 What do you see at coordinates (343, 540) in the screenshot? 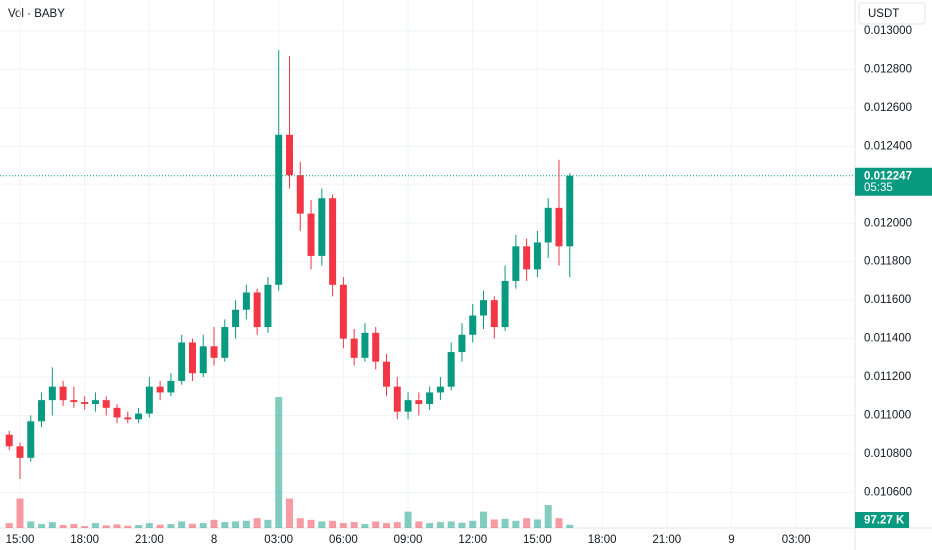
I see `x-tick-label: 06:00` at bounding box center [343, 540].